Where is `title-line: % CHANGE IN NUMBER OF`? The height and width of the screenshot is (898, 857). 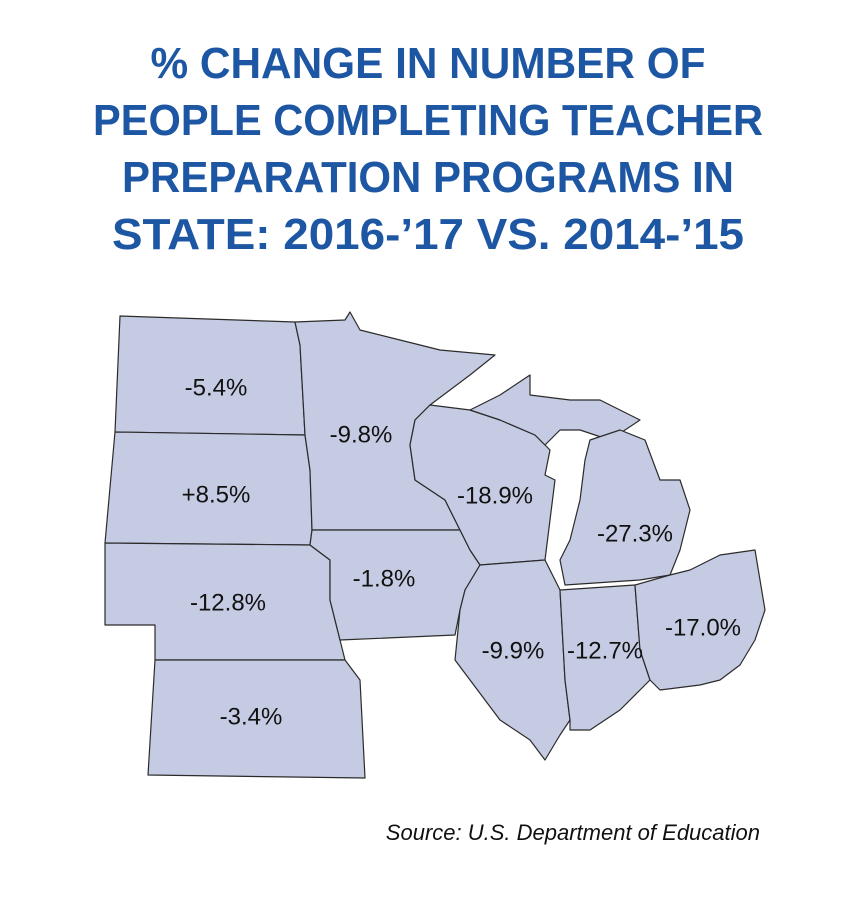
title-line: % CHANGE IN NUMBER OF is located at coordinates (428, 63).